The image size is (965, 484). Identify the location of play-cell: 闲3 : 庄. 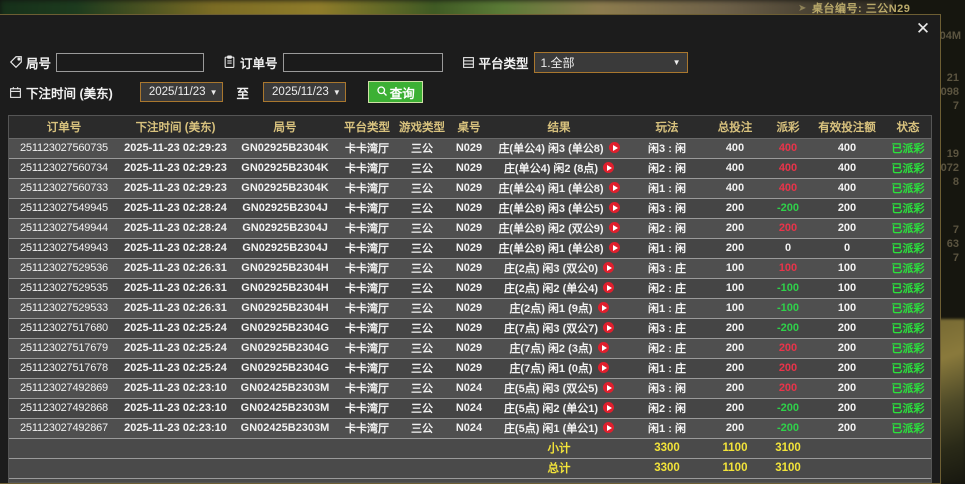
(667, 268).